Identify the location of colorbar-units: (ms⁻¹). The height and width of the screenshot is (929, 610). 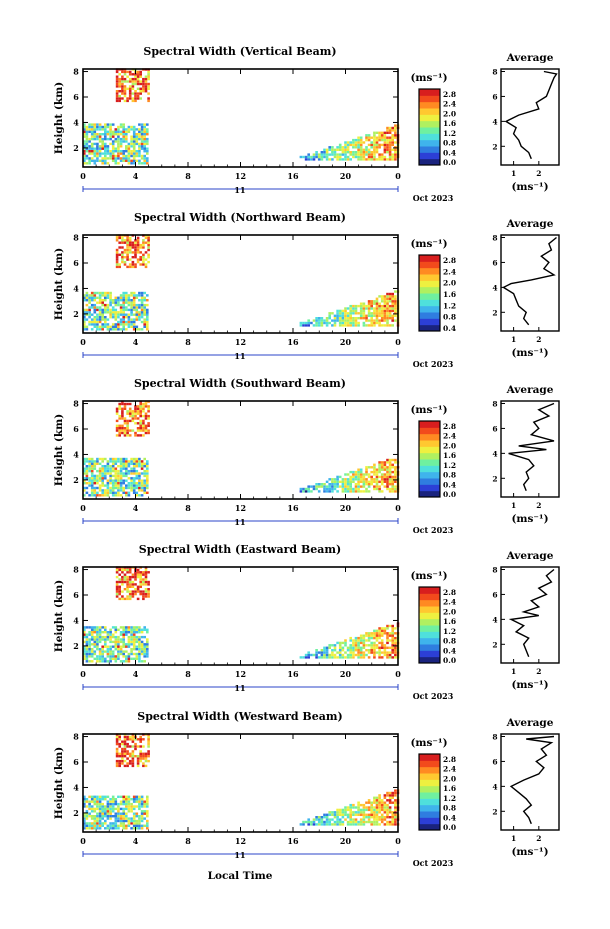
(428, 244).